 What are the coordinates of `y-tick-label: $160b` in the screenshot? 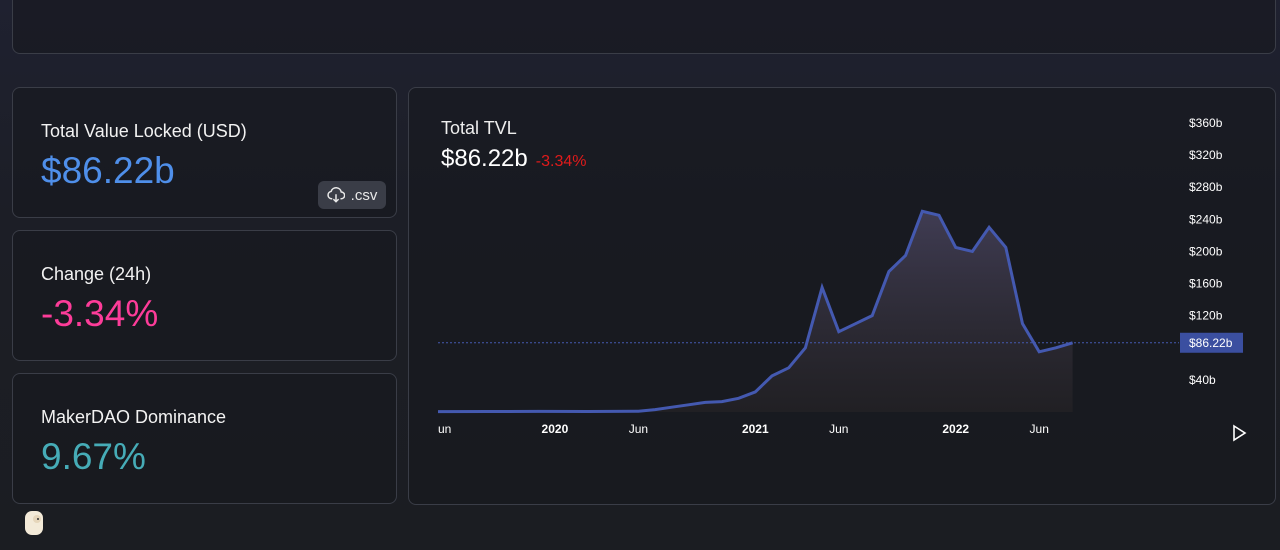 It's located at (1206, 284).